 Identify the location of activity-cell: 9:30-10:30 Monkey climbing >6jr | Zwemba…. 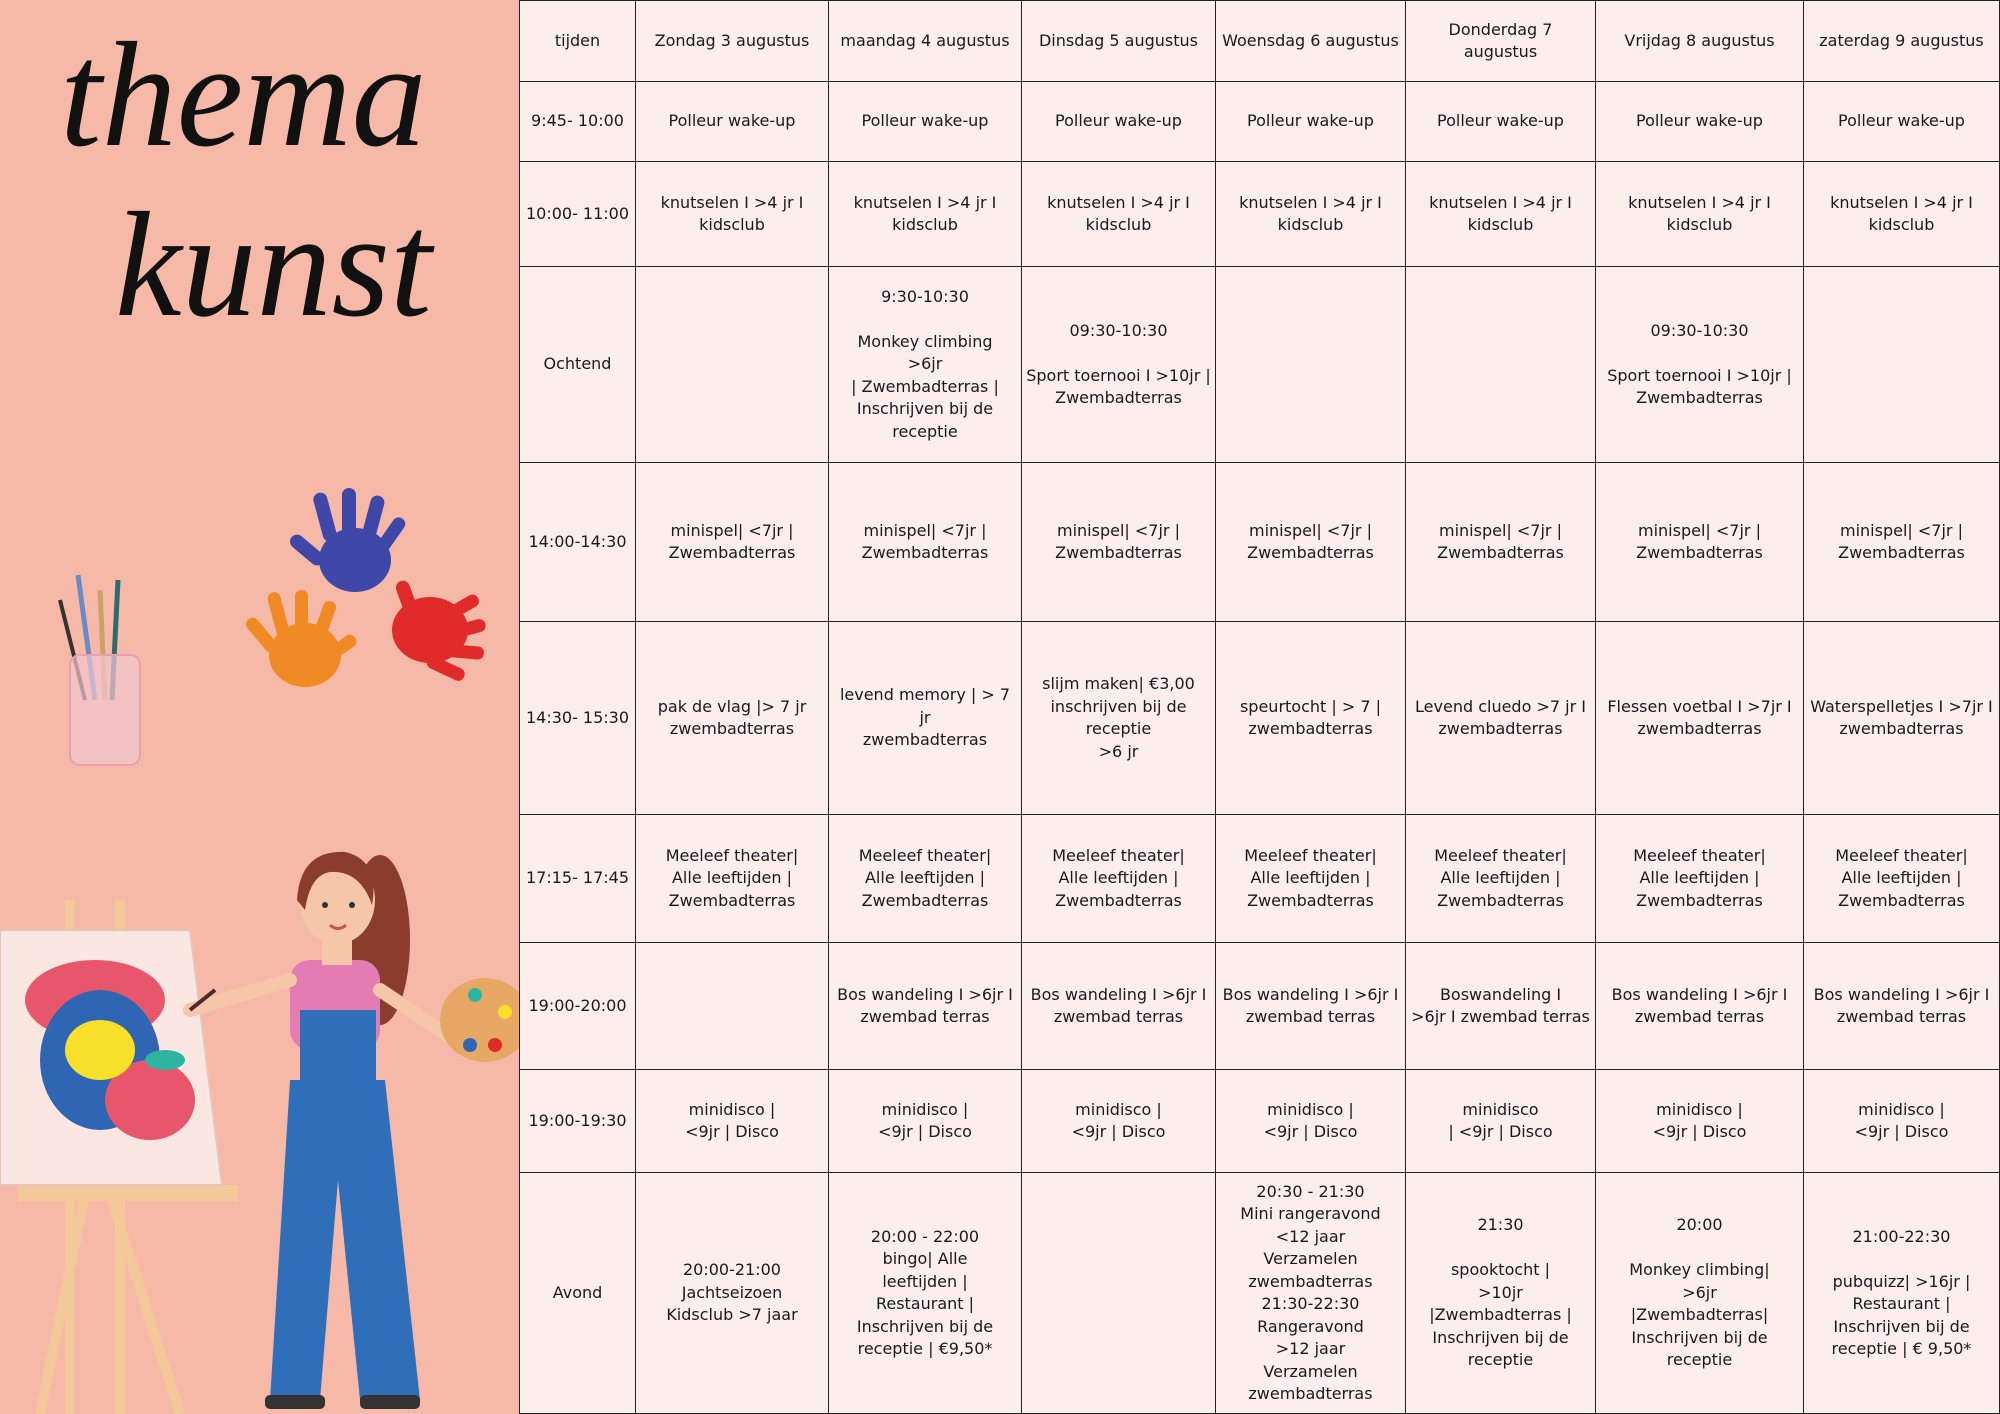
(925, 365).